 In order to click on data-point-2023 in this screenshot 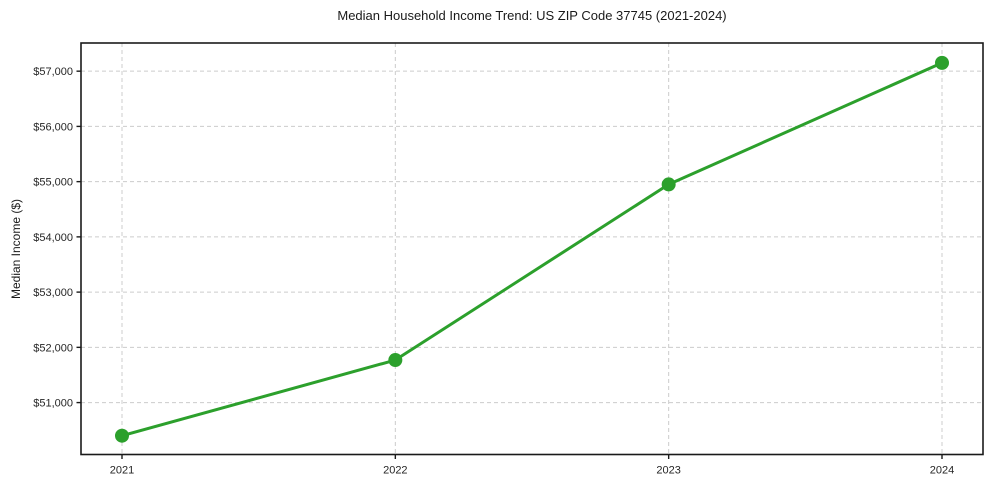, I will do `click(668, 184)`.